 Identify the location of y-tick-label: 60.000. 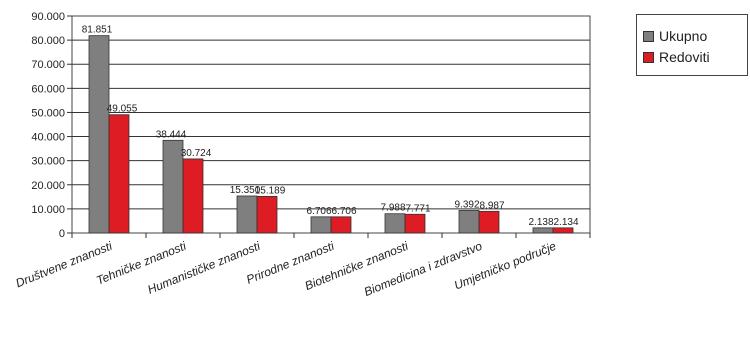
(48, 89).